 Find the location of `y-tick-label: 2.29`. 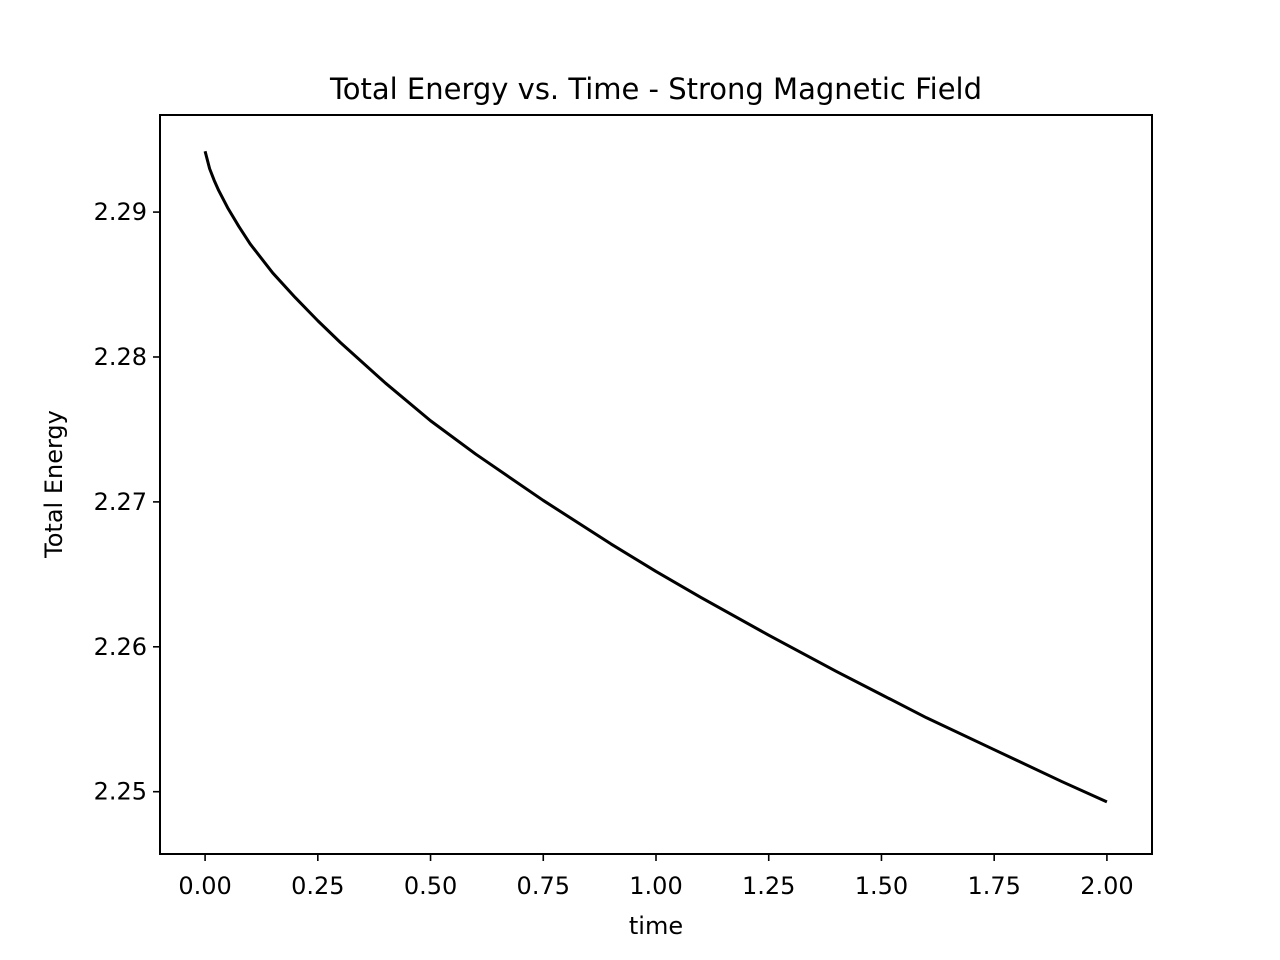

y-tick-label: 2.29 is located at coordinates (120, 212).